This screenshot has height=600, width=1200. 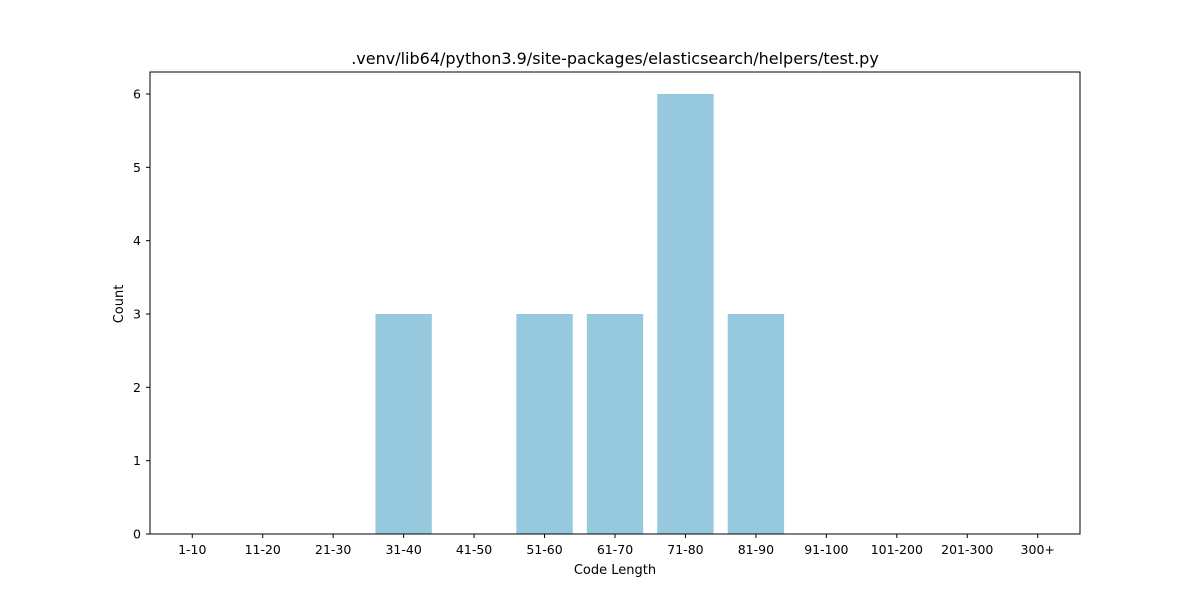 What do you see at coordinates (897, 549) in the screenshot?
I see `x-tick-label: 101-200` at bounding box center [897, 549].